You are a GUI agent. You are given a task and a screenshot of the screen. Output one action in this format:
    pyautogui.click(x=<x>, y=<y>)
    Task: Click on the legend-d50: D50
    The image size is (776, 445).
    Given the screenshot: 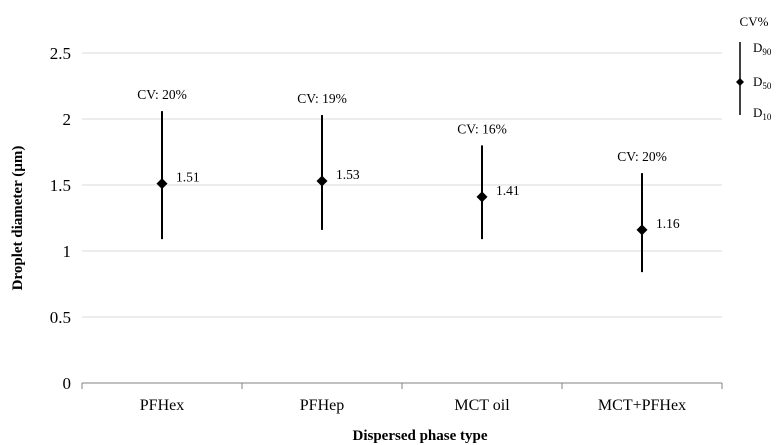 What is the action you would take?
    pyautogui.click(x=762, y=82)
    